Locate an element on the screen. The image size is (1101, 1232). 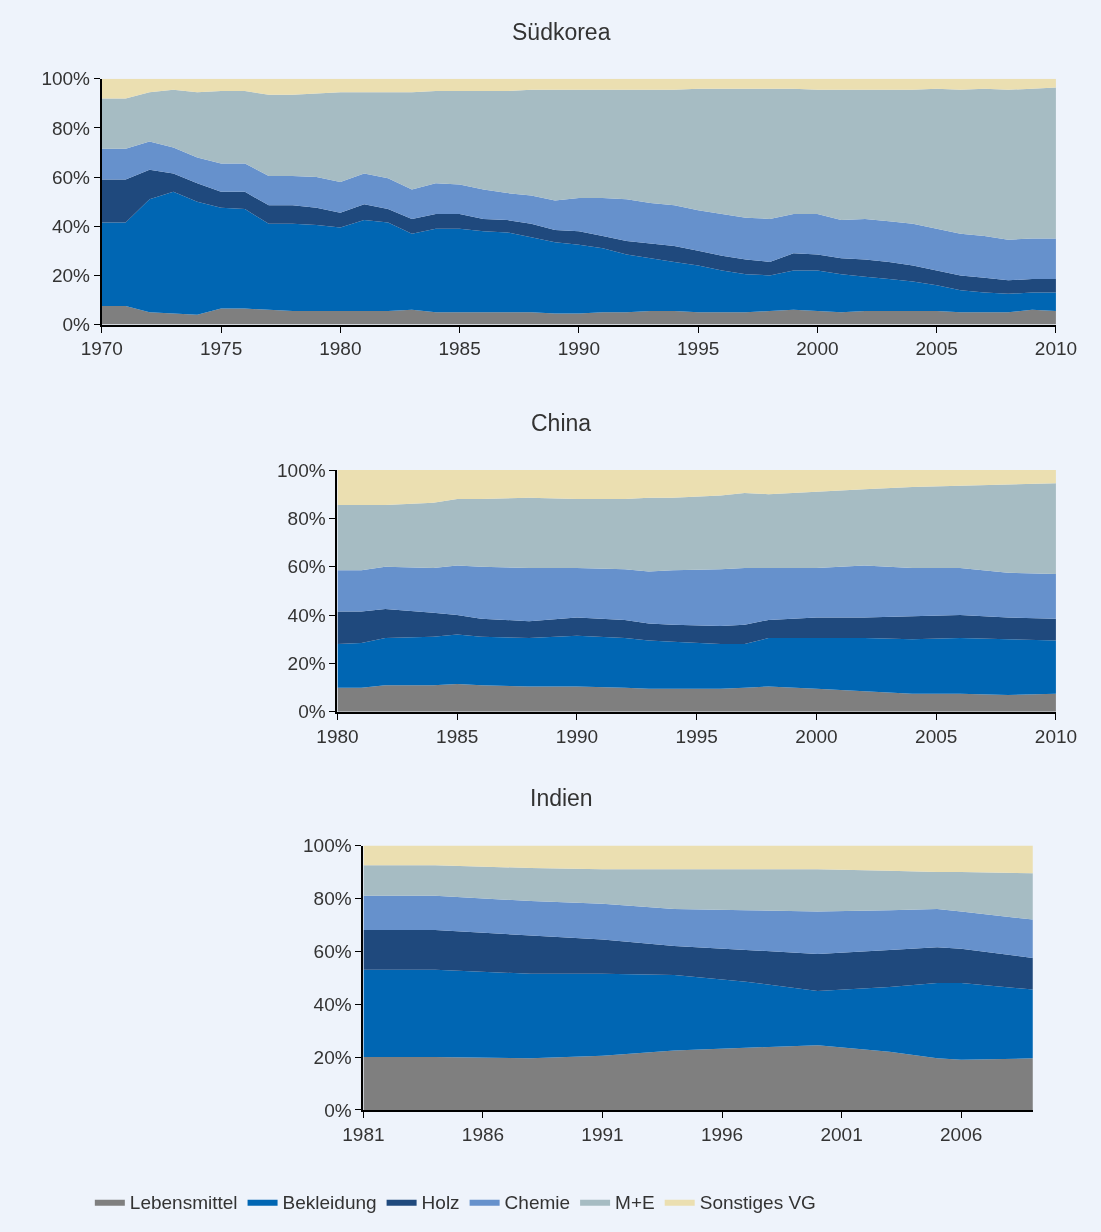
legend-label: Bekleidung is located at coordinates (329, 1203).